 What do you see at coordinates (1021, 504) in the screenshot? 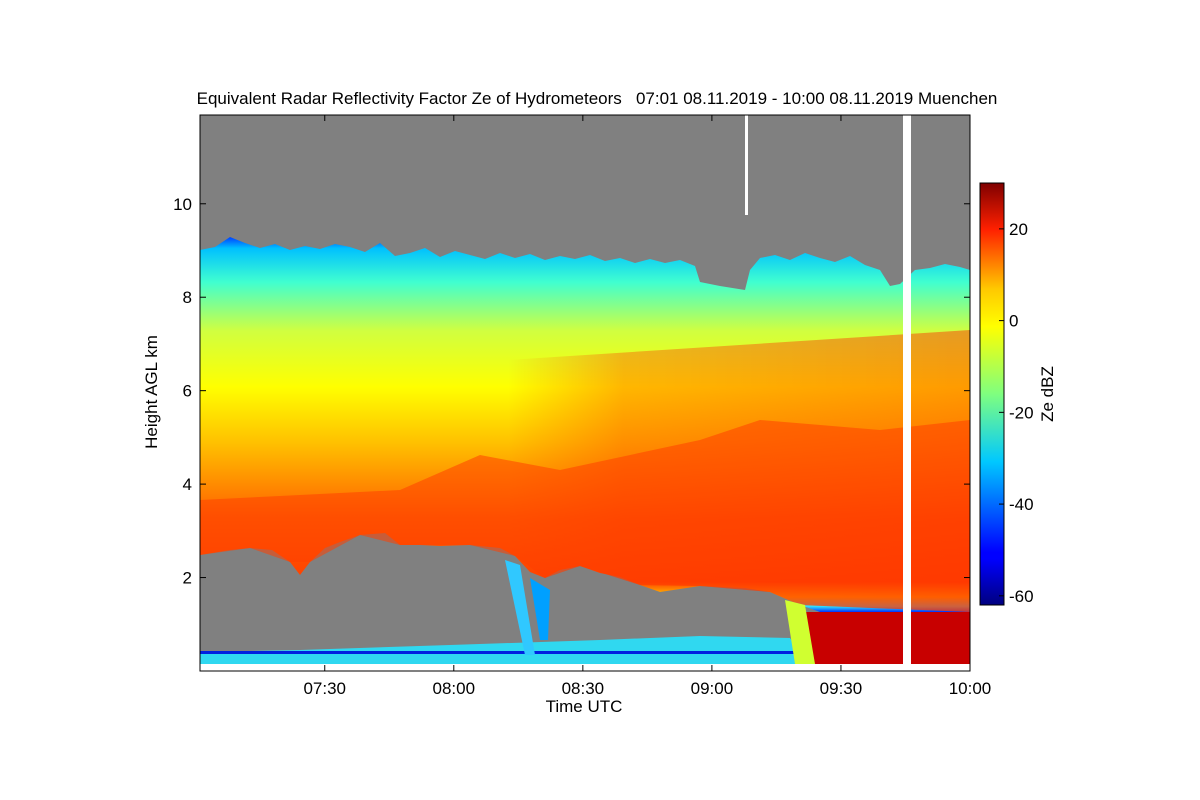
I see `colorbar-tick-label-1: -40` at bounding box center [1021, 504].